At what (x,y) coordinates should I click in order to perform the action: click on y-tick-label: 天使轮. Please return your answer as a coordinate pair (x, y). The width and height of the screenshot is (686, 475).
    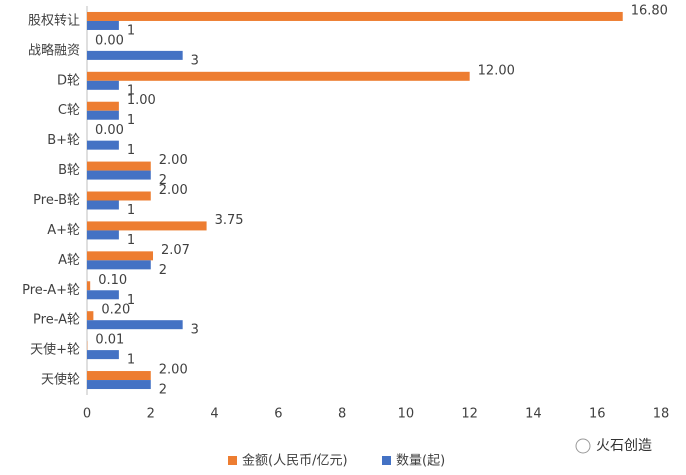
    Looking at the image, I should click on (60, 380).